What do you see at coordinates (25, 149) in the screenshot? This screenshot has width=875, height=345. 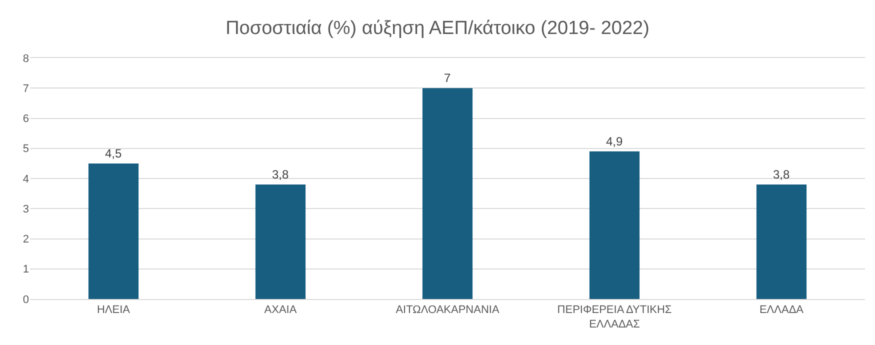 I see `y-tick-label: 5` at bounding box center [25, 149].